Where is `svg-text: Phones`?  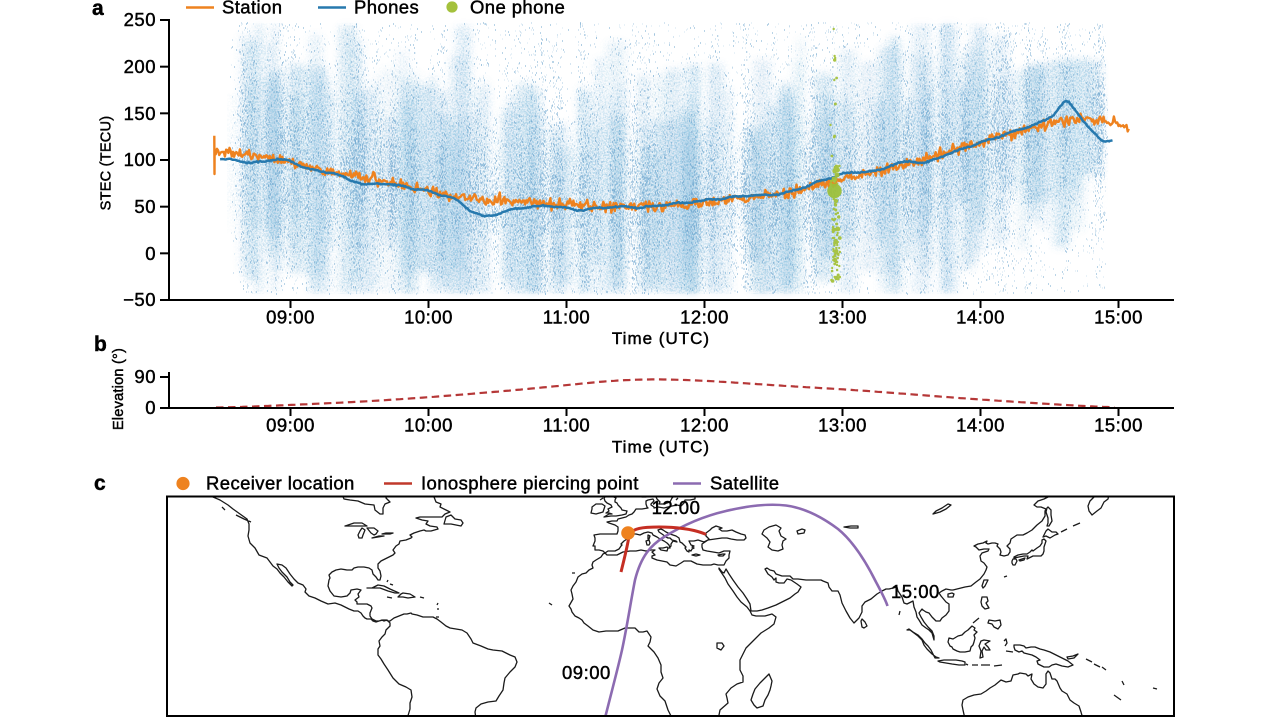
svg-text: Phones is located at coordinates (386, 9).